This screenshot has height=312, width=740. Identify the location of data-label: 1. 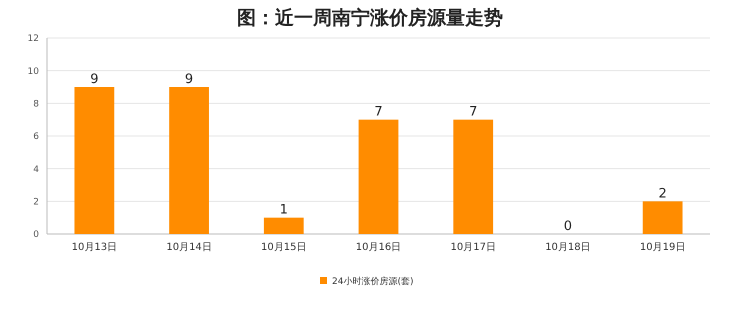
(284, 210).